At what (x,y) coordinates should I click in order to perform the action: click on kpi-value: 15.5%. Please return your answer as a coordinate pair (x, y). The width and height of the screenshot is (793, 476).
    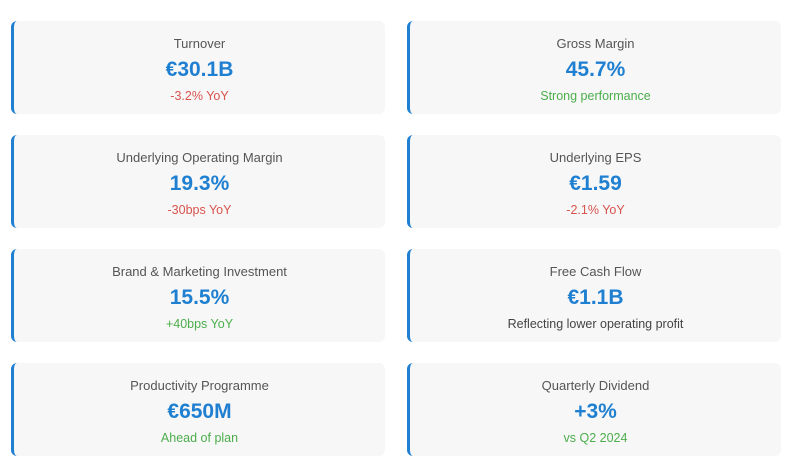
    Looking at the image, I should click on (199, 297).